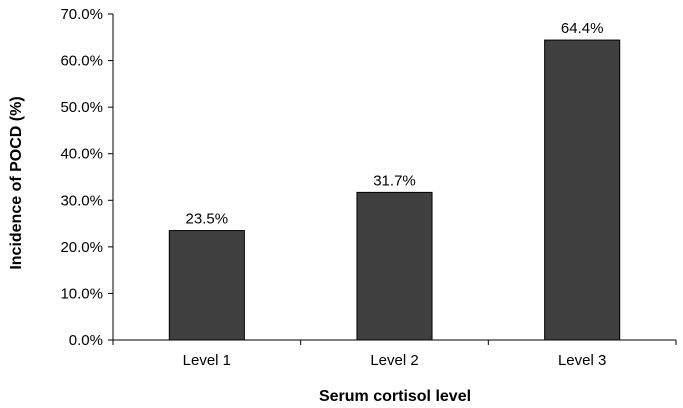 This screenshot has width=683, height=408. Describe the element at coordinates (87, 177) in the screenshot. I see `y-axis: 0.0% 10.0% 20.0% 30.0% 40.0% 50.0% 60.0% 70.0%` at that location.